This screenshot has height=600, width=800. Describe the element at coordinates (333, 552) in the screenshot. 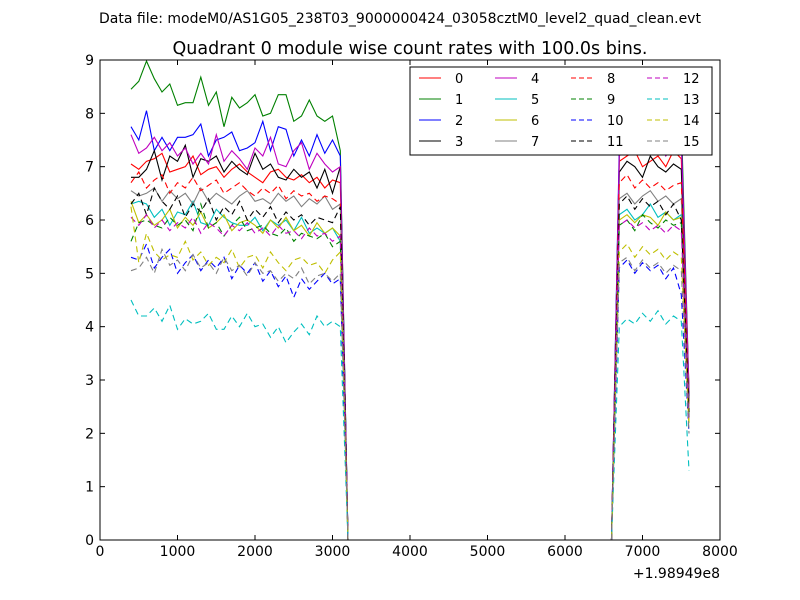

I see `x-tick-label: 3000` at that location.